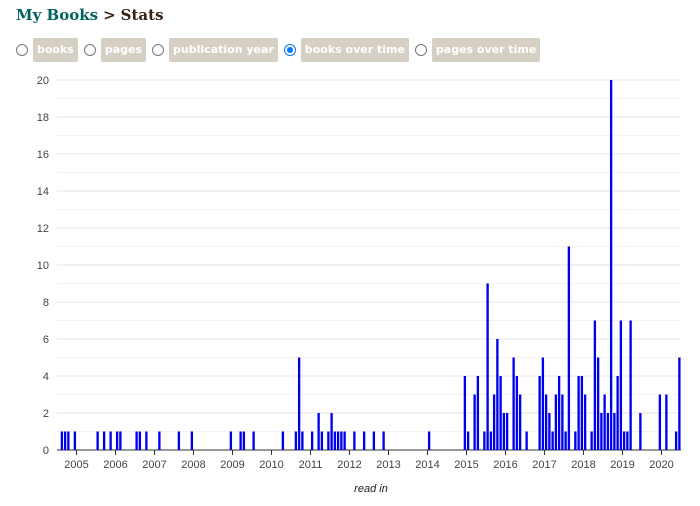 The image size is (700, 506). I want to click on view-option-publication-year: publication year, so click(215, 50).